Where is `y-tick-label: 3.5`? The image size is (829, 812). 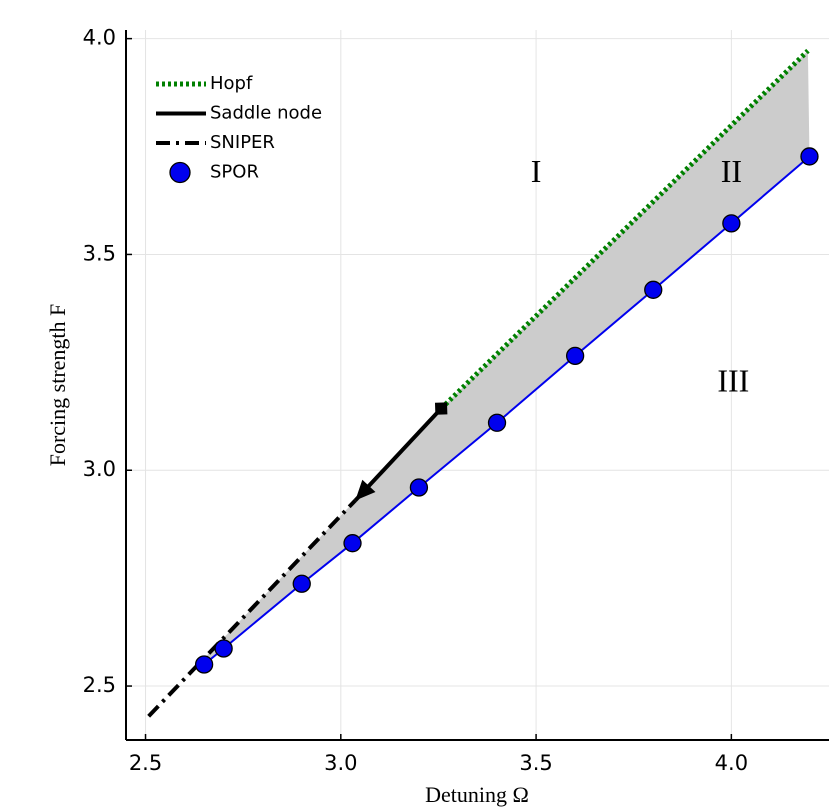 y-tick-label: 3.5 is located at coordinates (99, 253).